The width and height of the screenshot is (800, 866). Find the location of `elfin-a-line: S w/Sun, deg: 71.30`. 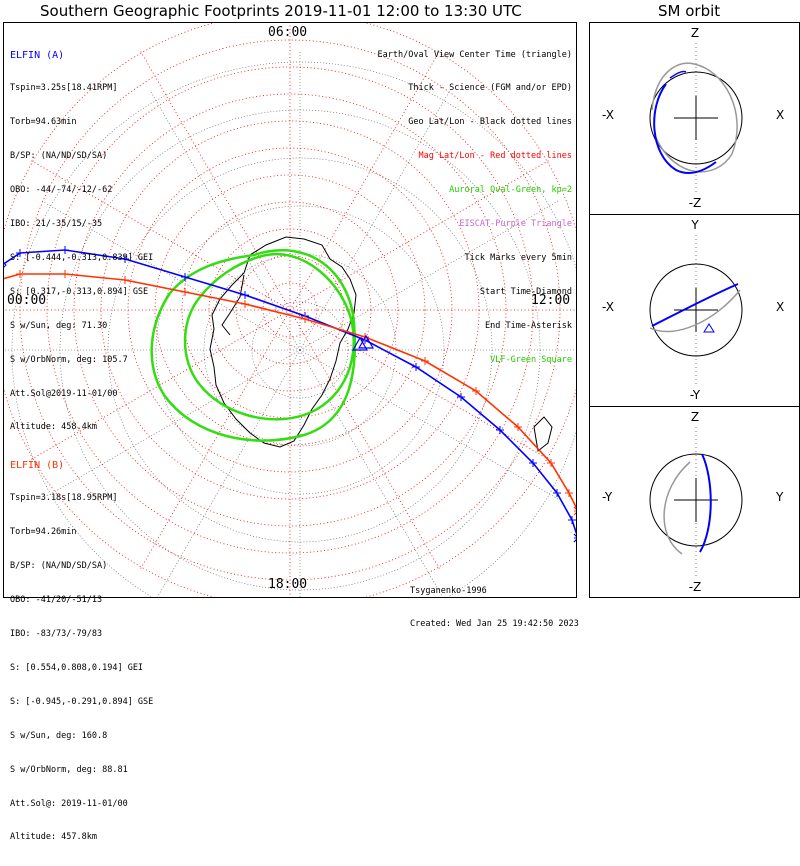

elfin-a-line: S w/Sun, deg: 71.30 is located at coordinates (59, 325).